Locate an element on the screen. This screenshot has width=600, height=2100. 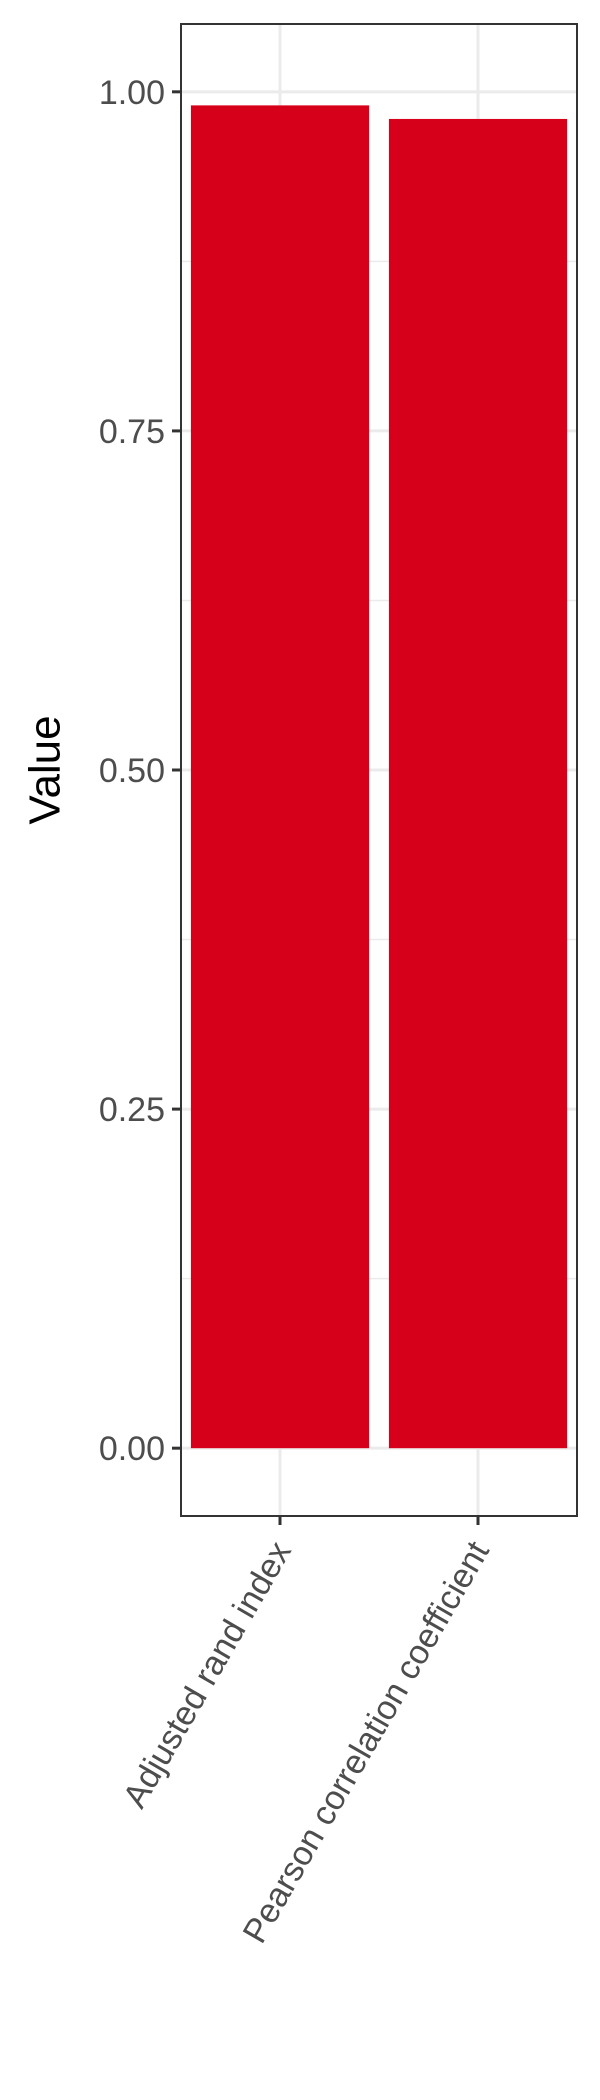
y-tick-label: 0.00 is located at coordinates (132, 1449).